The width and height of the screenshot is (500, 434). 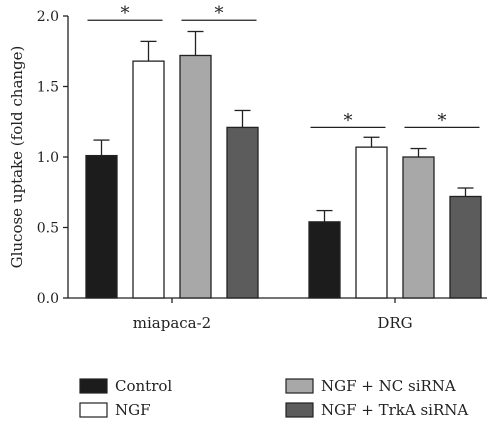 I want to click on legend-label: NGF + TrkA siRNA, so click(x=394, y=410).